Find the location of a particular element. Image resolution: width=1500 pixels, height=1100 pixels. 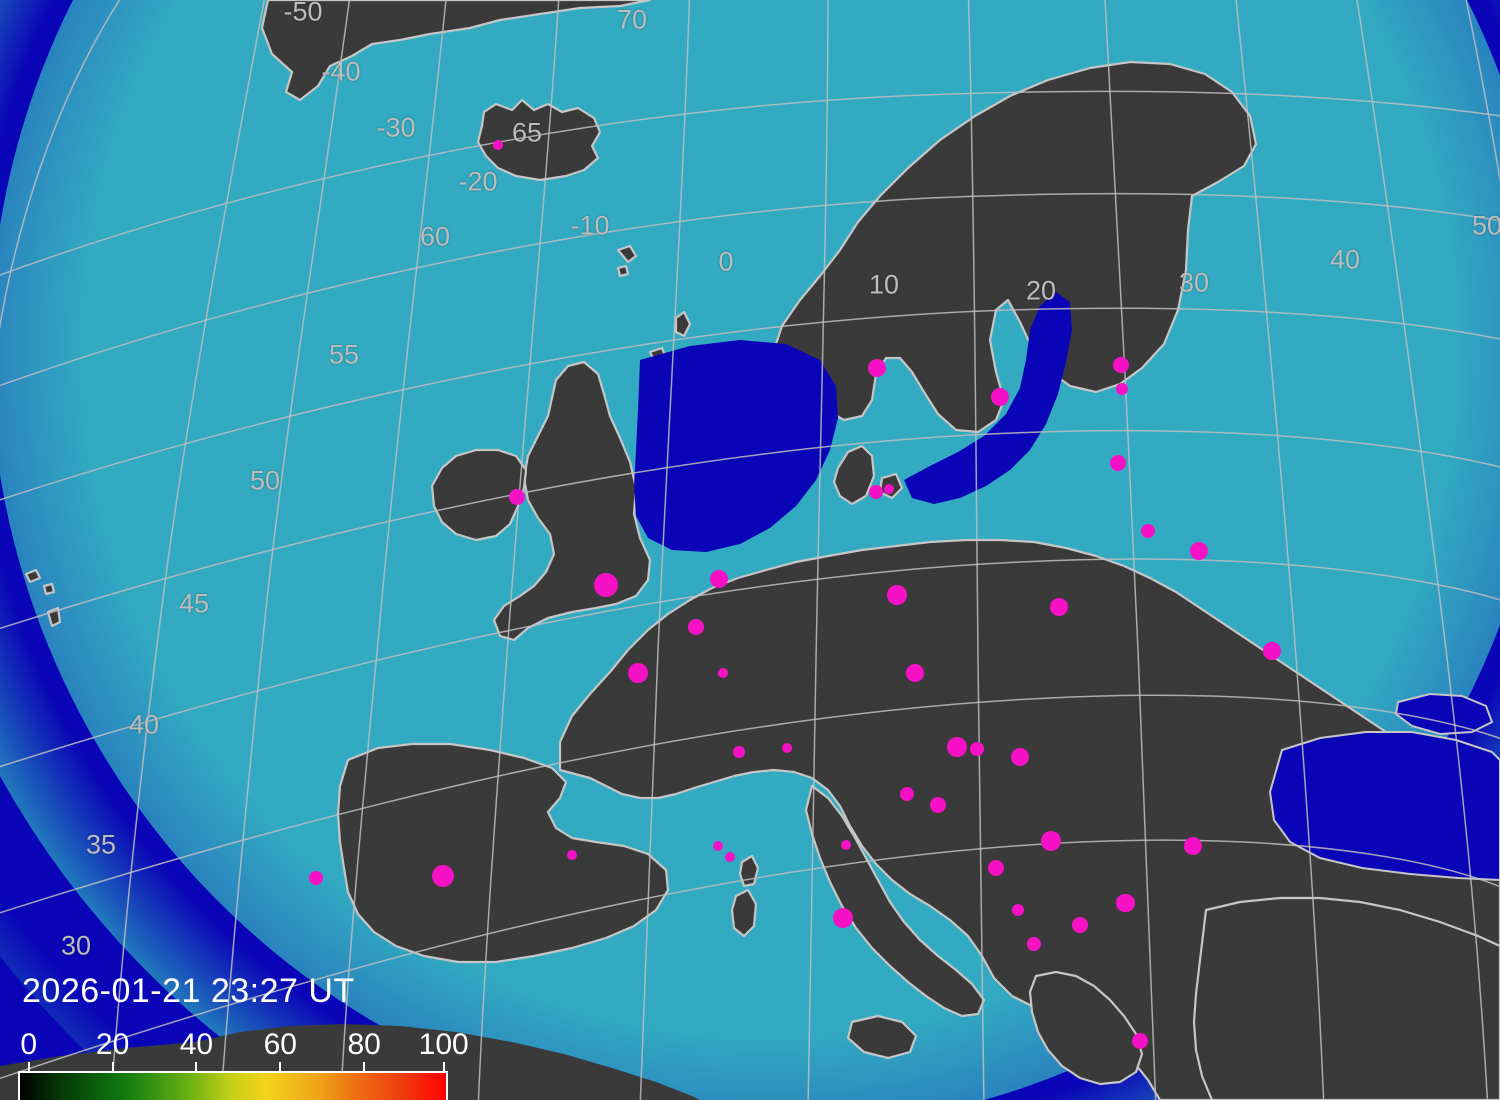

landmass-ireland is located at coordinates (479, 495).